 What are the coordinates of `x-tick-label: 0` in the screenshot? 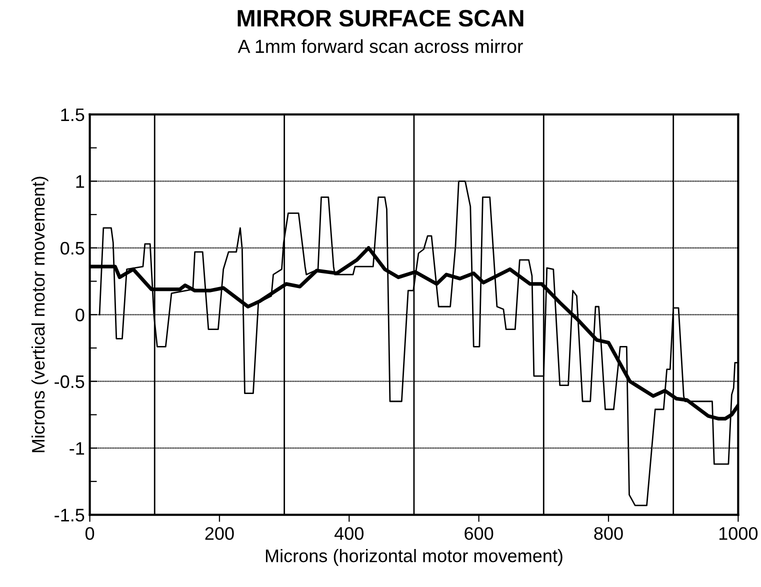 It's located at (89, 533).